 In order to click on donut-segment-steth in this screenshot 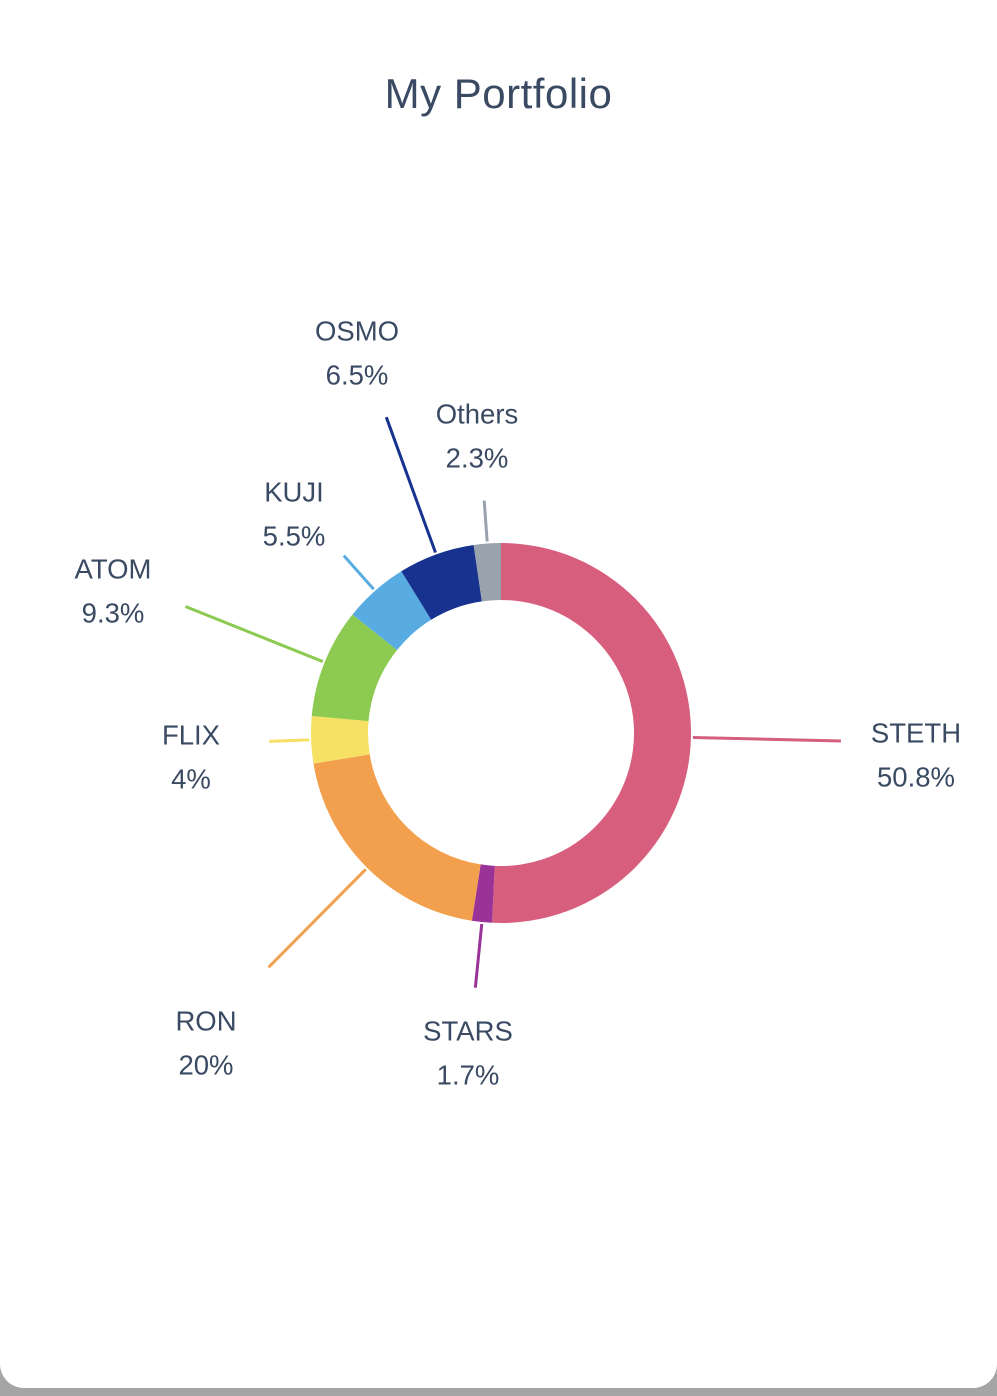, I will do `click(591, 733)`.